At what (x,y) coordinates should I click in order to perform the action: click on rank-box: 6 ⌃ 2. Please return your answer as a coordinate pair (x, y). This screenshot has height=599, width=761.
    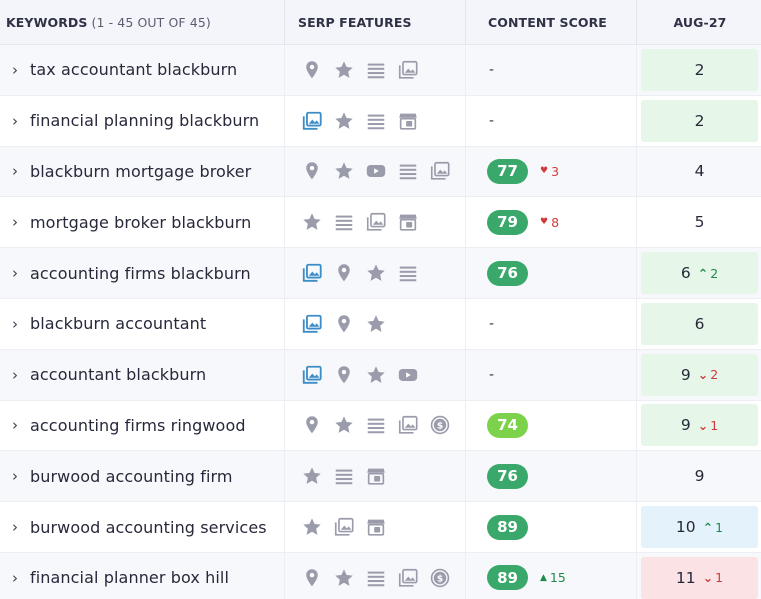
    Looking at the image, I should click on (699, 273).